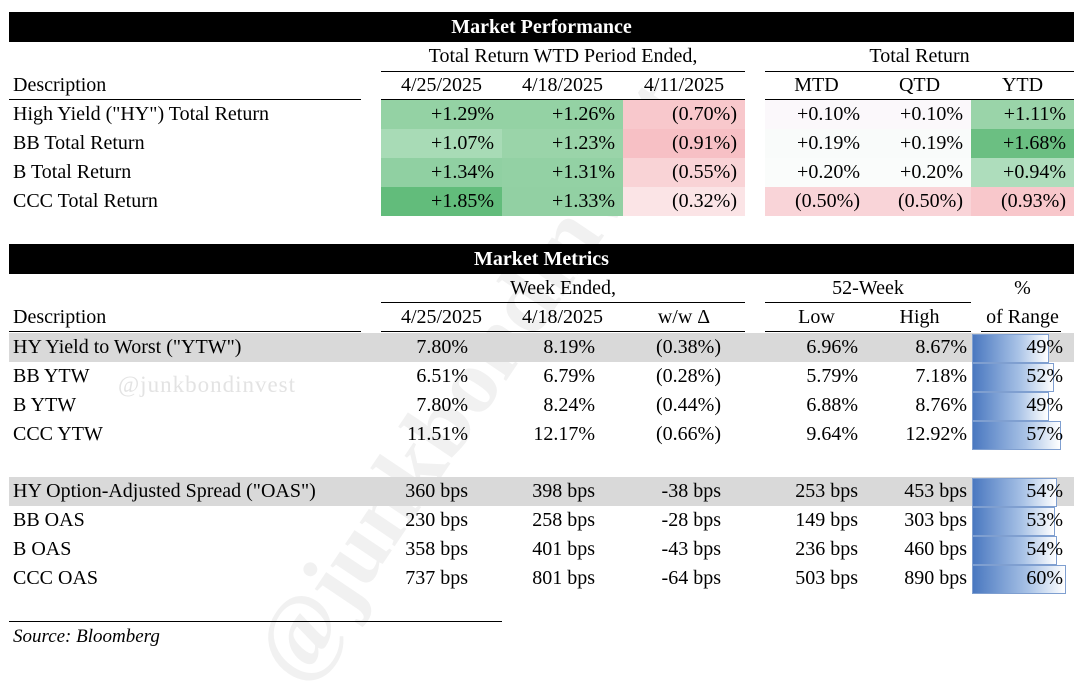  I want to click on metrics-row-label: B YTW, so click(45, 405).